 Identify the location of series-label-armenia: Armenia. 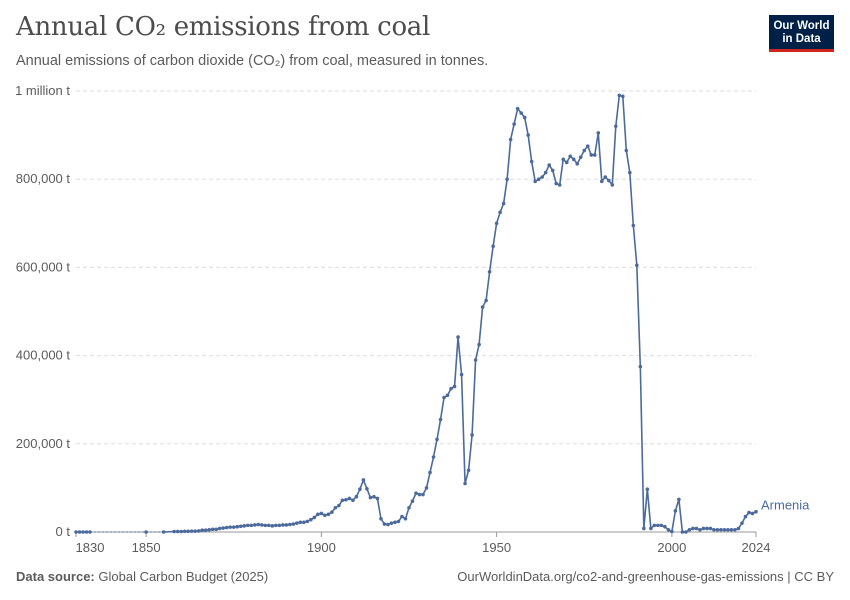
(785, 505).